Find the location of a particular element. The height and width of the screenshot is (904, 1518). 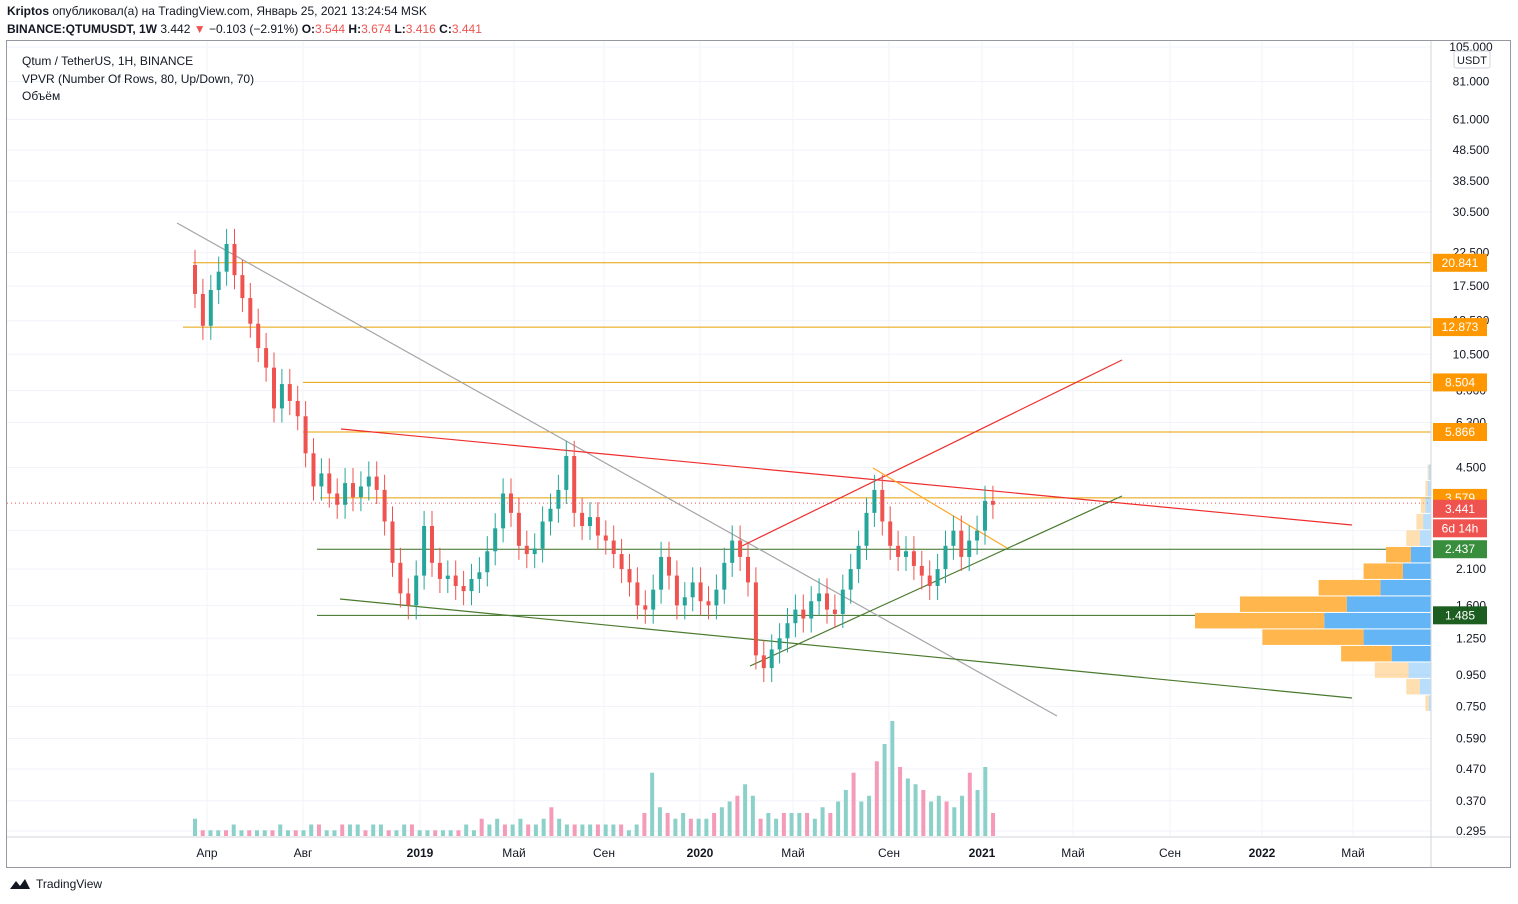

price-label-text: 5.866 is located at coordinates (1460, 432).